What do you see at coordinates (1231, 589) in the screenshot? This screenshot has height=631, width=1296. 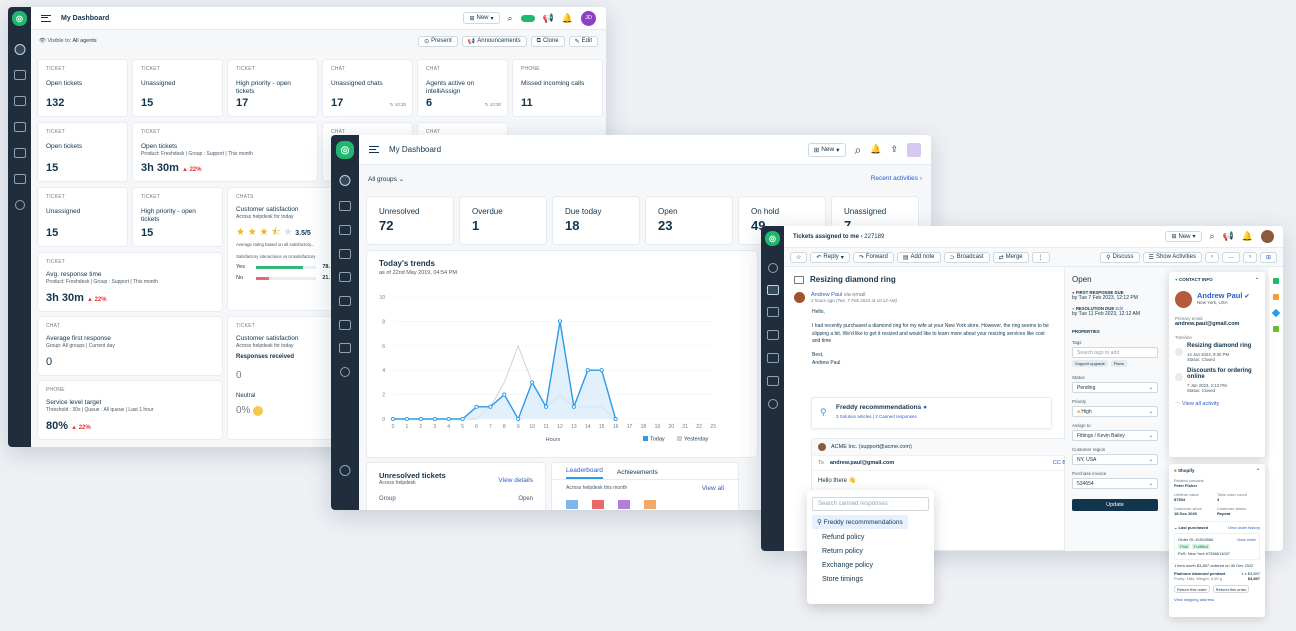 I see `refund-order-button: Refund this order` at bounding box center [1231, 589].